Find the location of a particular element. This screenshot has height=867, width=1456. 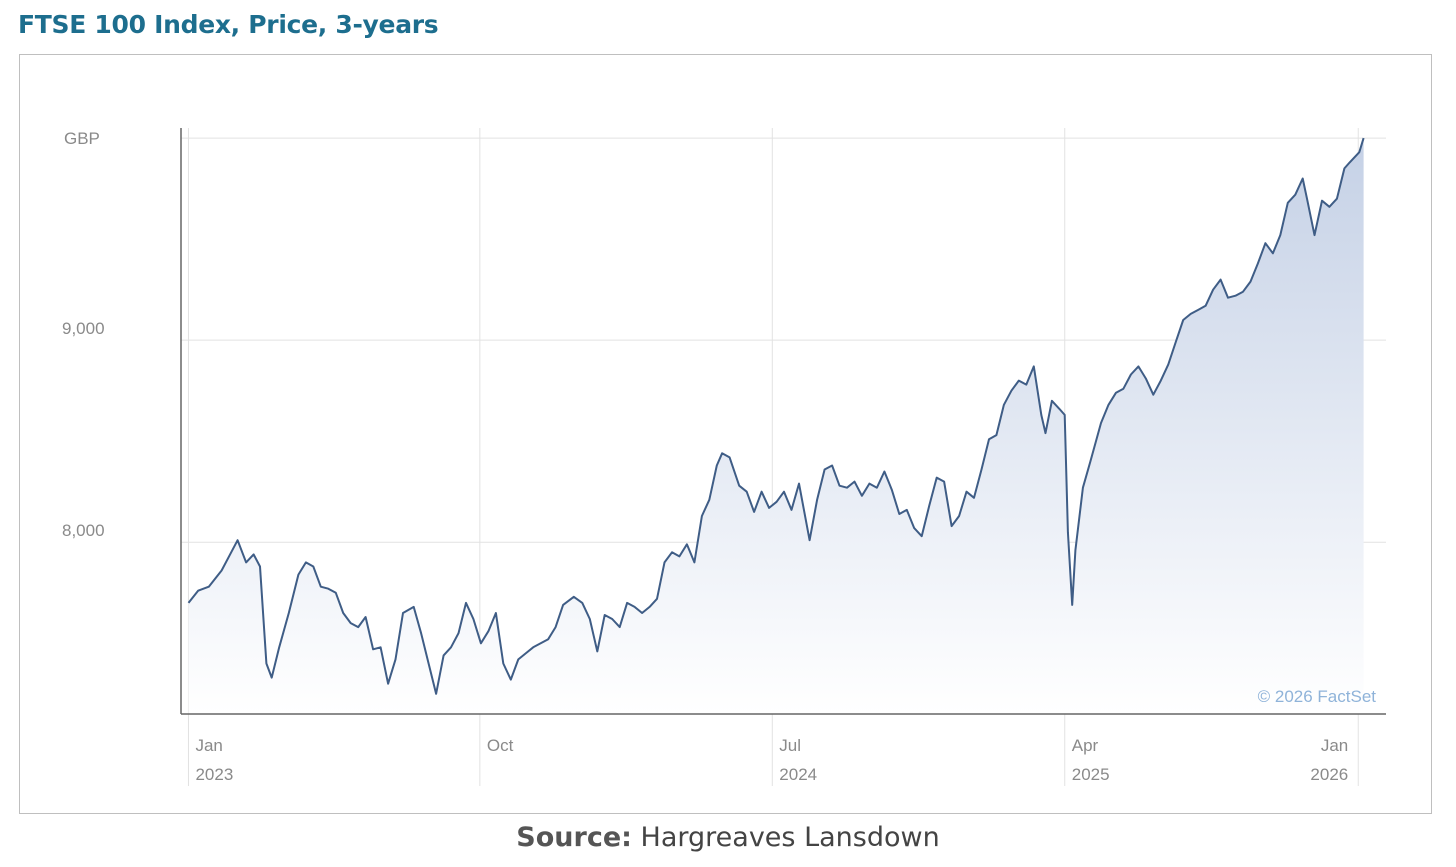

x-tick-year-label: 2023 is located at coordinates (214, 774).